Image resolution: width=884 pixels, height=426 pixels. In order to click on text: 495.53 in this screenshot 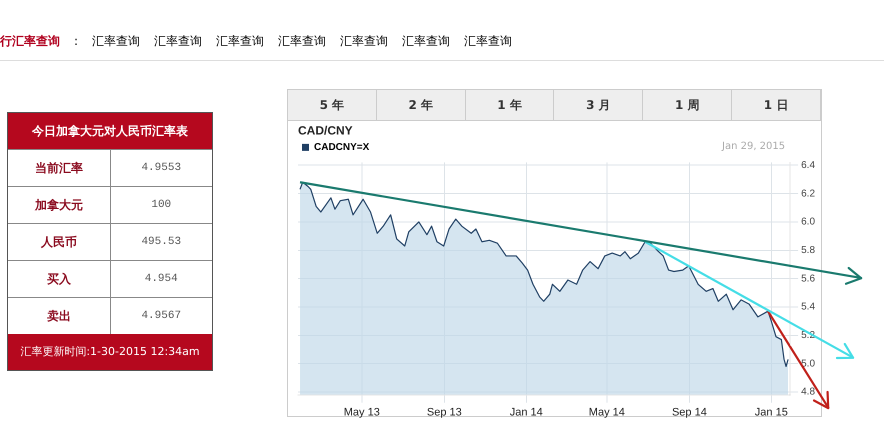, I will do `click(161, 242)`.